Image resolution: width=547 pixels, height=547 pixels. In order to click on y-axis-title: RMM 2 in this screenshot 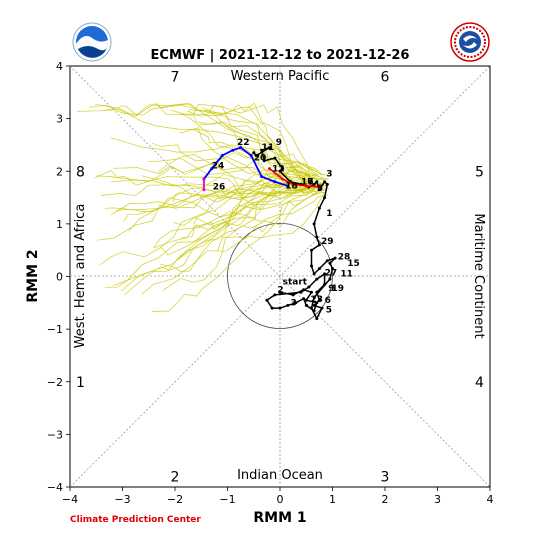, I will do `click(33, 275)`.